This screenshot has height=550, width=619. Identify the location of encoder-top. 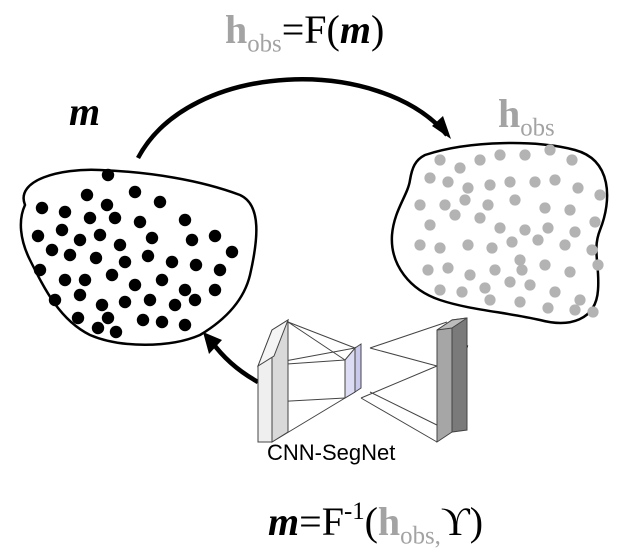
(273, 343).